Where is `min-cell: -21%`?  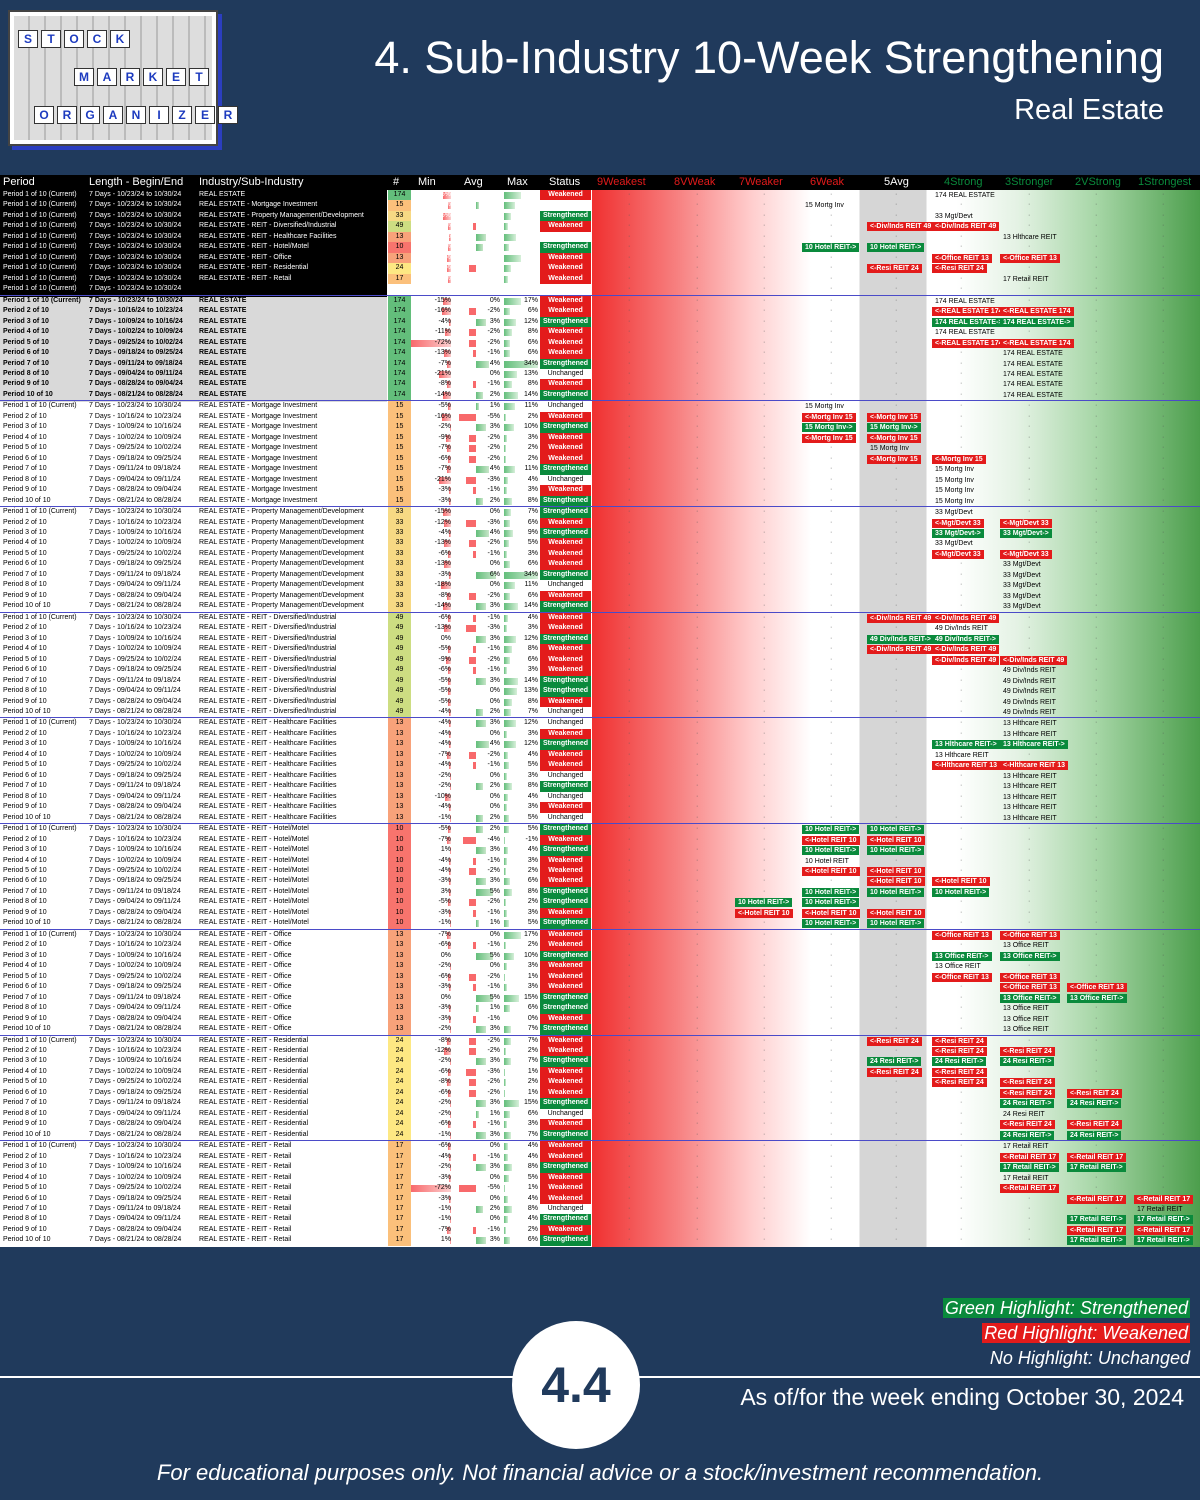
min-cell: -21% is located at coordinates (442, 479).